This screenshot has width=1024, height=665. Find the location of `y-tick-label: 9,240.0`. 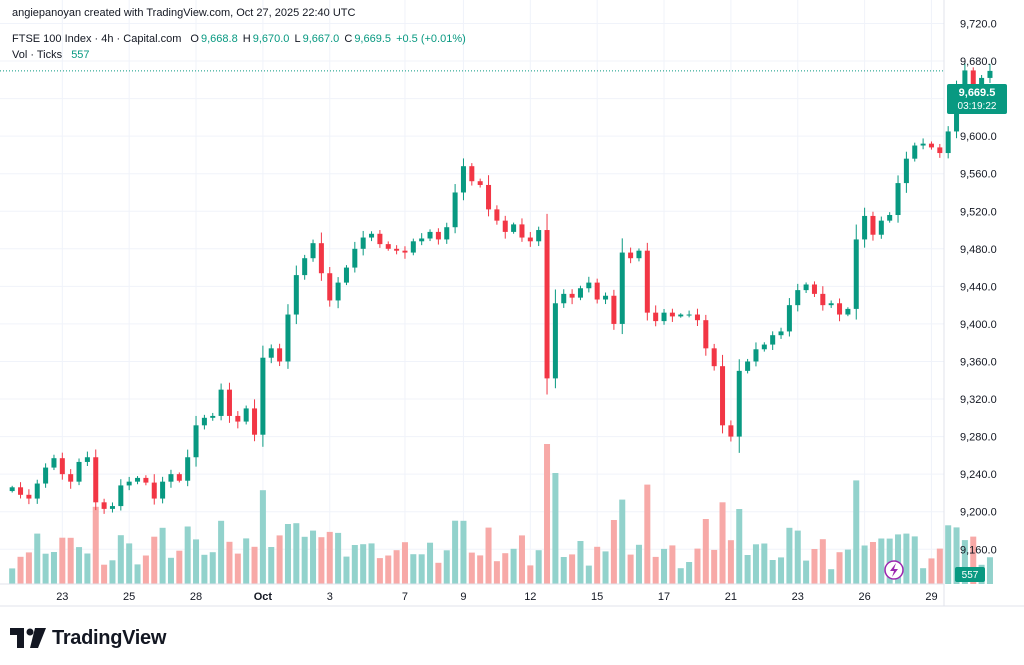

y-tick-label: 9,240.0 is located at coordinates (978, 475).